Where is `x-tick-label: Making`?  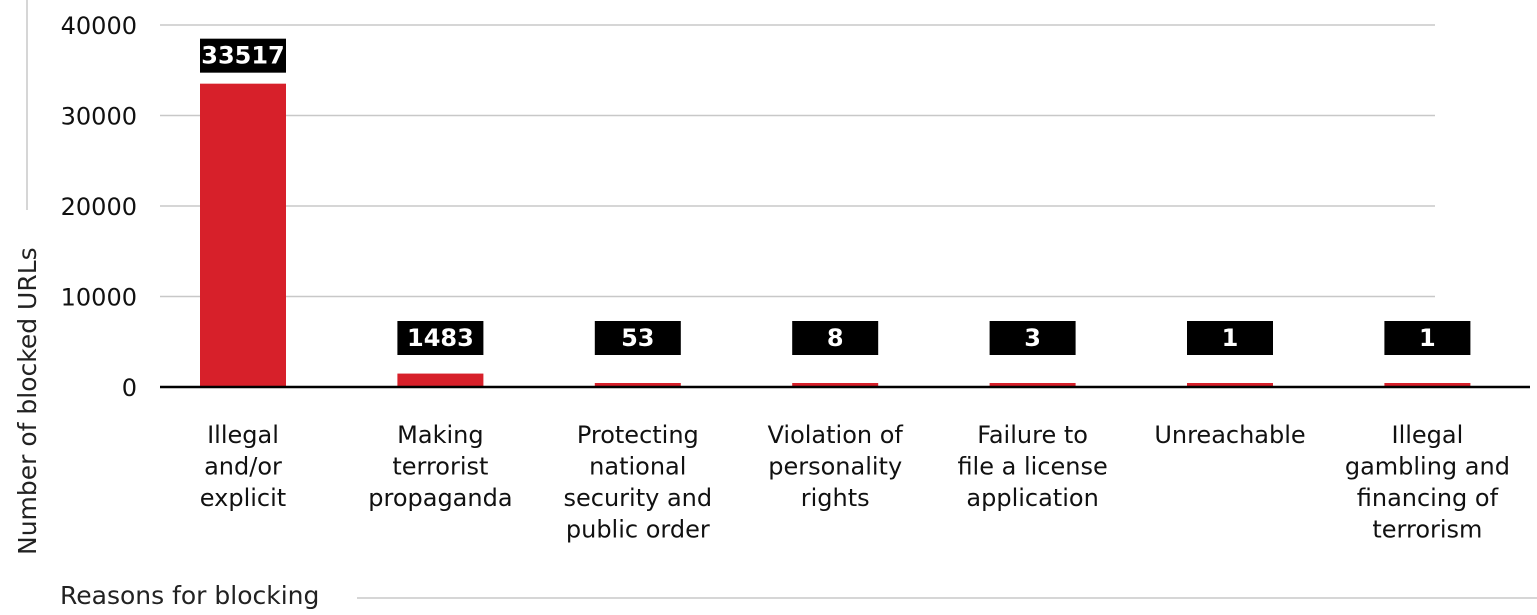 x-tick-label: Making is located at coordinates (440, 435).